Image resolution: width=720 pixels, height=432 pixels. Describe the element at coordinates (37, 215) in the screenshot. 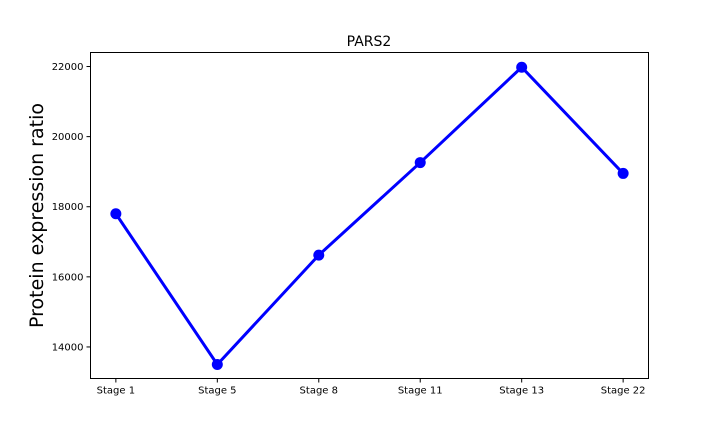

I see `y-axis-label: Protein expression ratio` at that location.